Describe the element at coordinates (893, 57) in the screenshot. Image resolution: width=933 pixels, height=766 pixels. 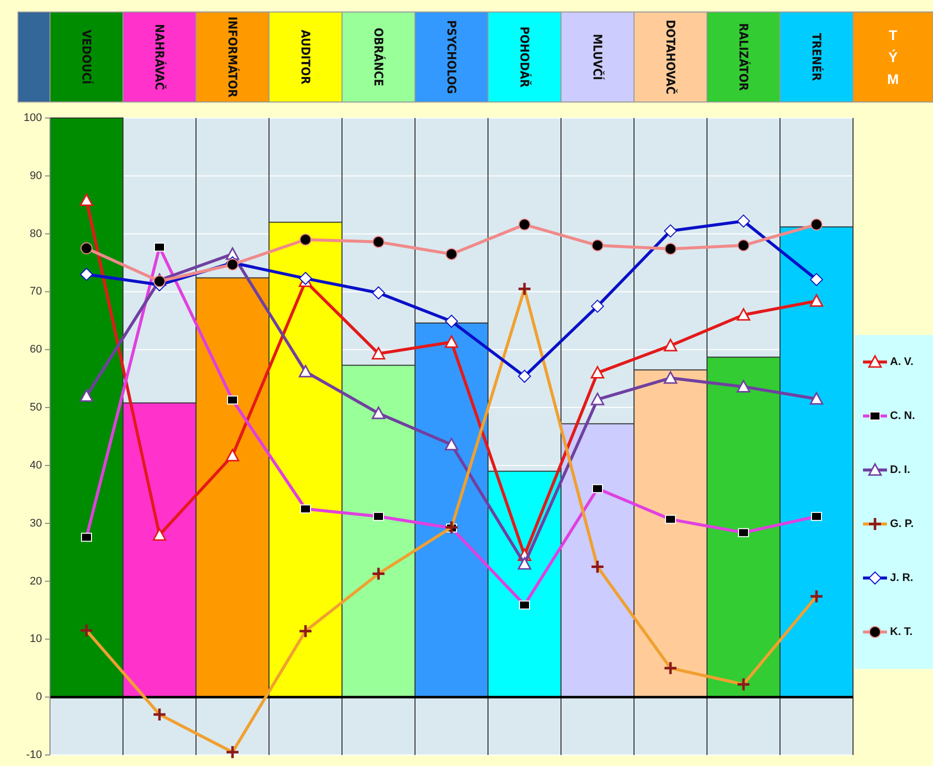
I see `legend-title: TÝM` at that location.